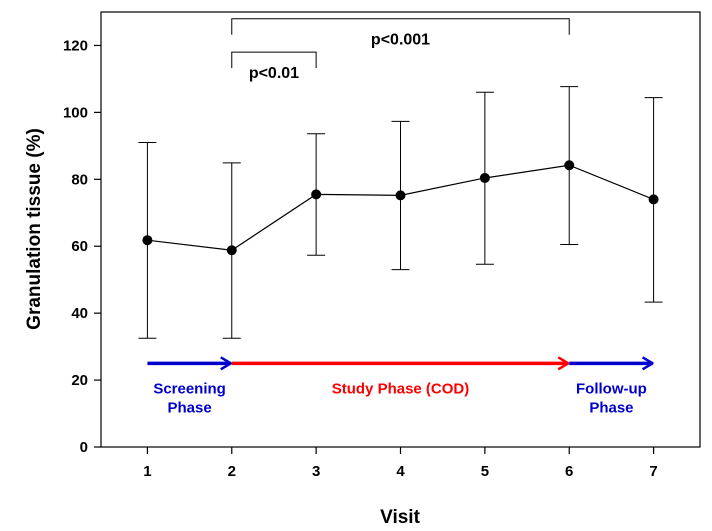  What do you see at coordinates (34, 229) in the screenshot?
I see `y-axis-title: Granulation tissue (%)` at bounding box center [34, 229].